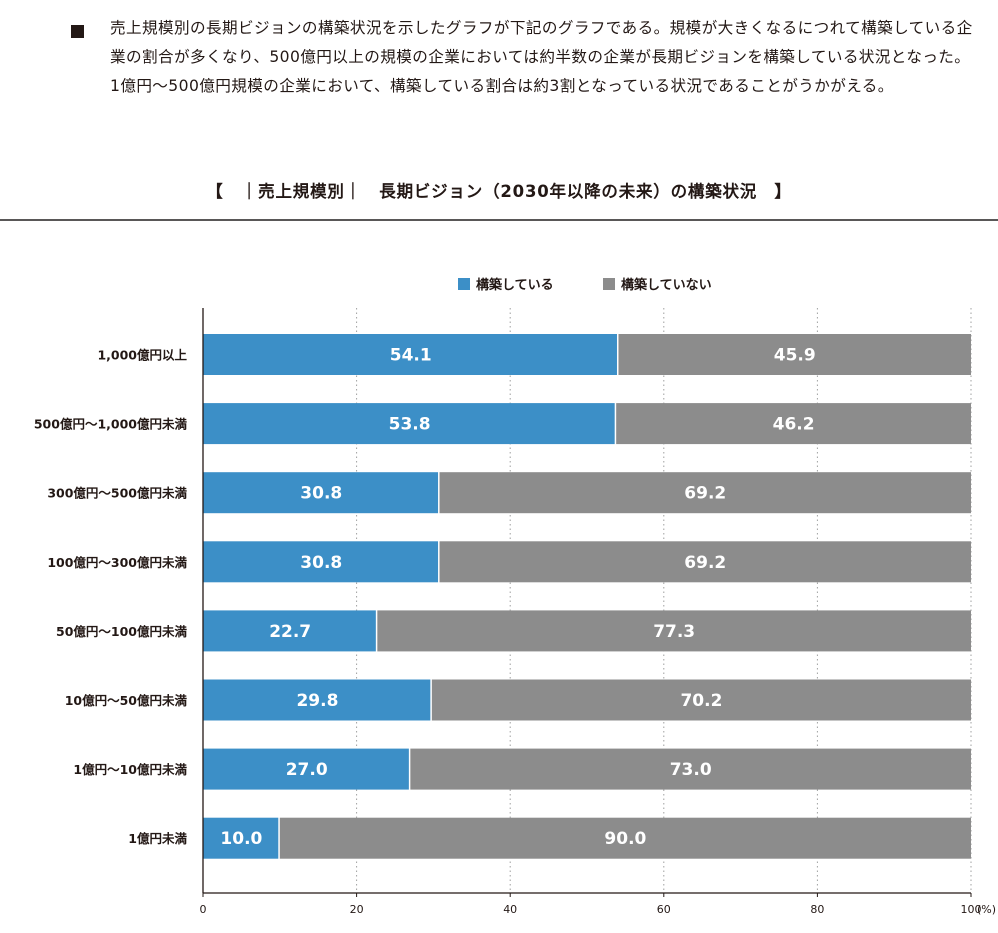 This screenshot has width=998, height=933. What do you see at coordinates (77, 31) in the screenshot?
I see `bullet-square-icon` at bounding box center [77, 31].